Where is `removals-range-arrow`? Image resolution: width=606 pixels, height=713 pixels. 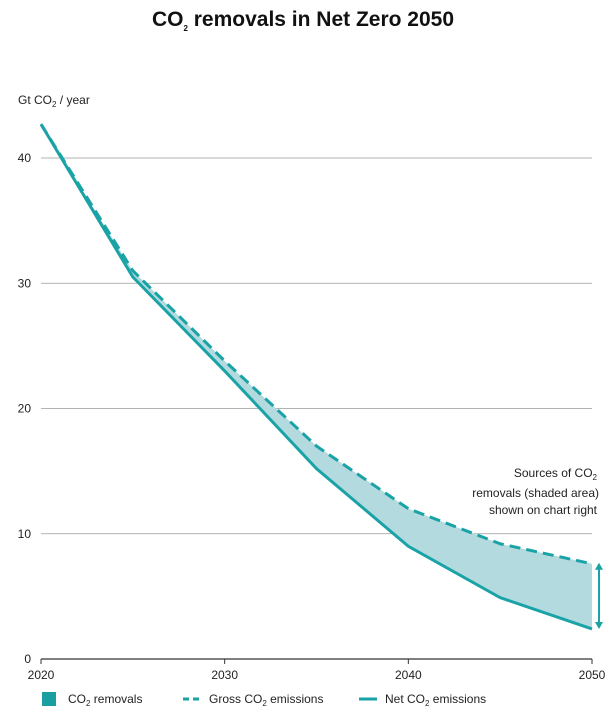 removals-range-arrow is located at coordinates (599, 595).